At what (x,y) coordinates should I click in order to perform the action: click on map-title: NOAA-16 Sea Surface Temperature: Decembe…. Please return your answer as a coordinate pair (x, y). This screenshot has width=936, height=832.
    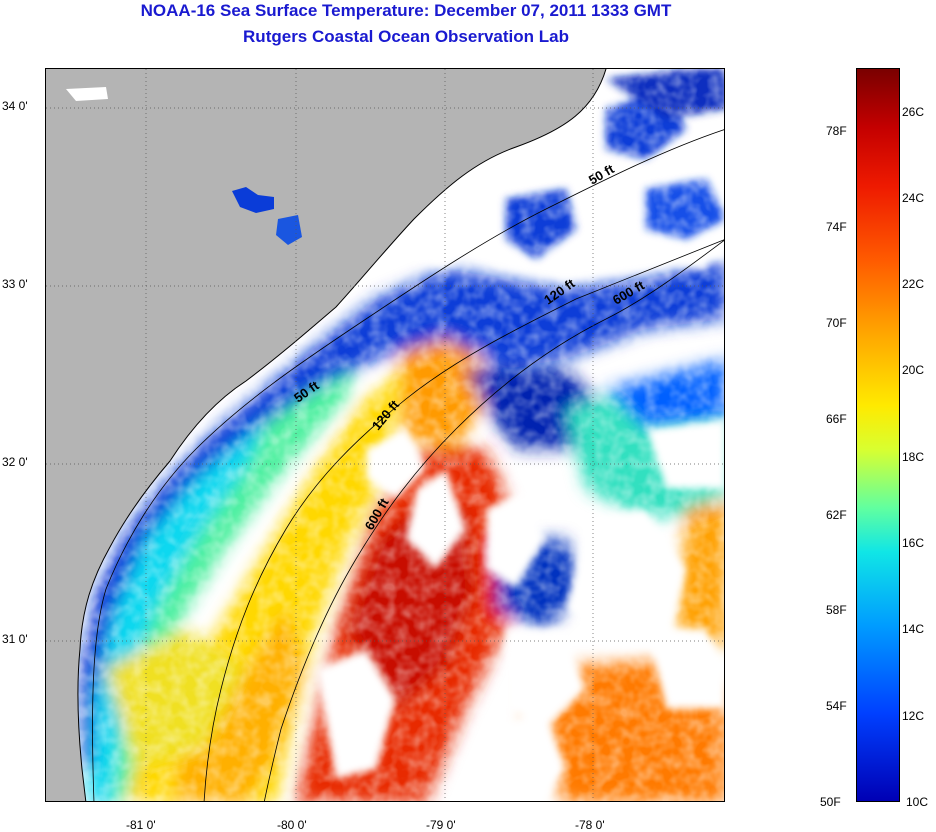
    Looking at the image, I should click on (406, 10).